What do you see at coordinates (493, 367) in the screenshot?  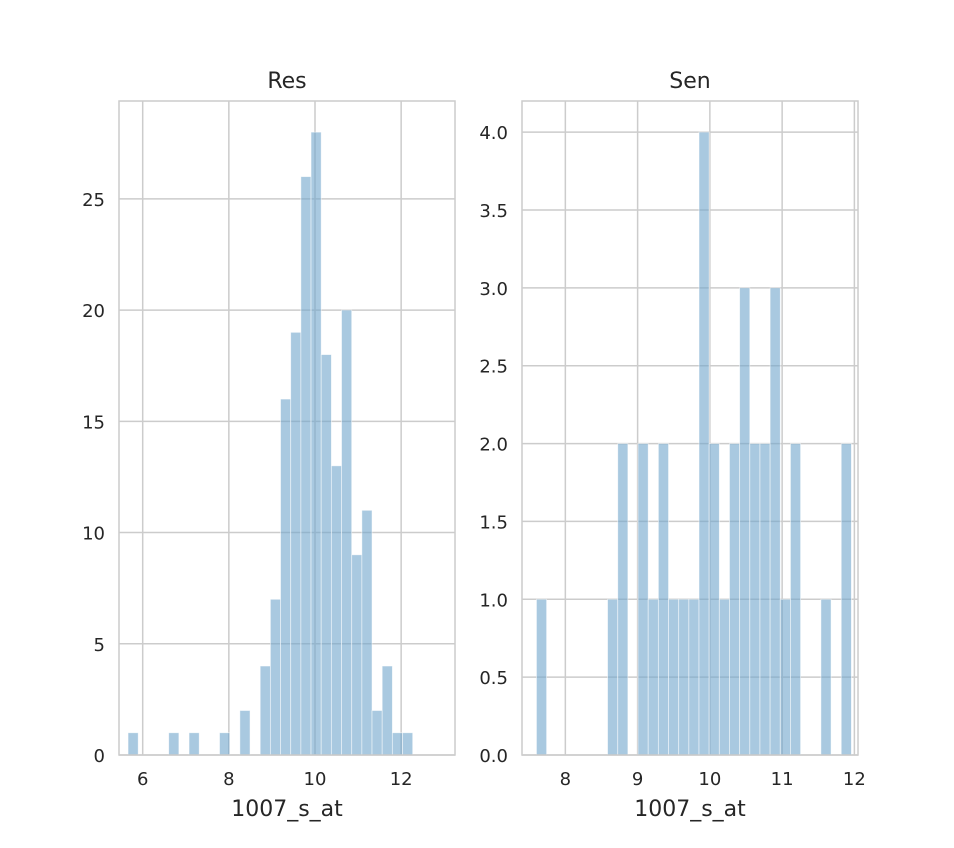 I see `y-tick-label: 2.5` at bounding box center [493, 367].